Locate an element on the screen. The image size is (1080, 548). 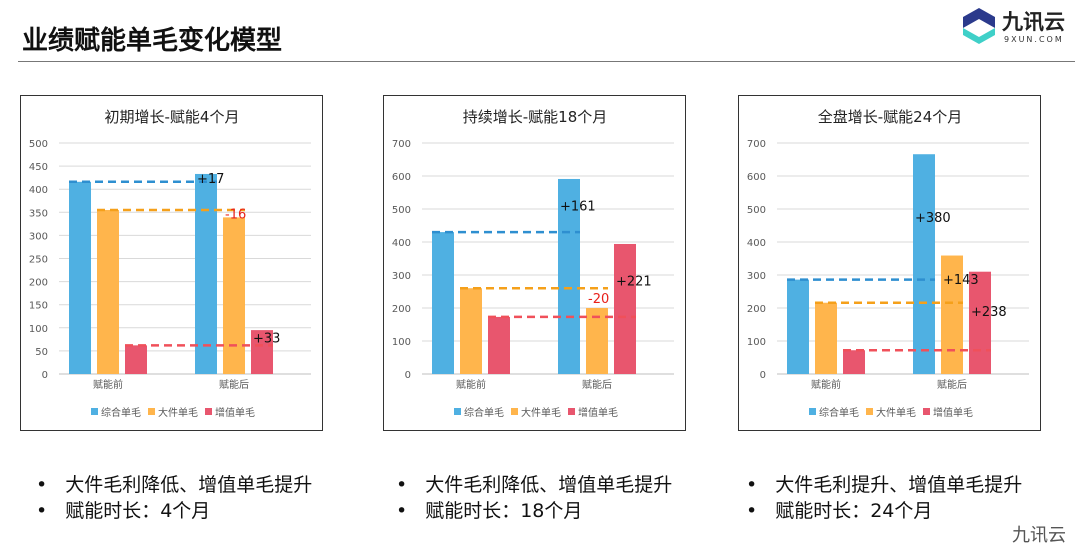
bullet: 大件毛利提升、增值单毛提升 is located at coordinates (884, 485).